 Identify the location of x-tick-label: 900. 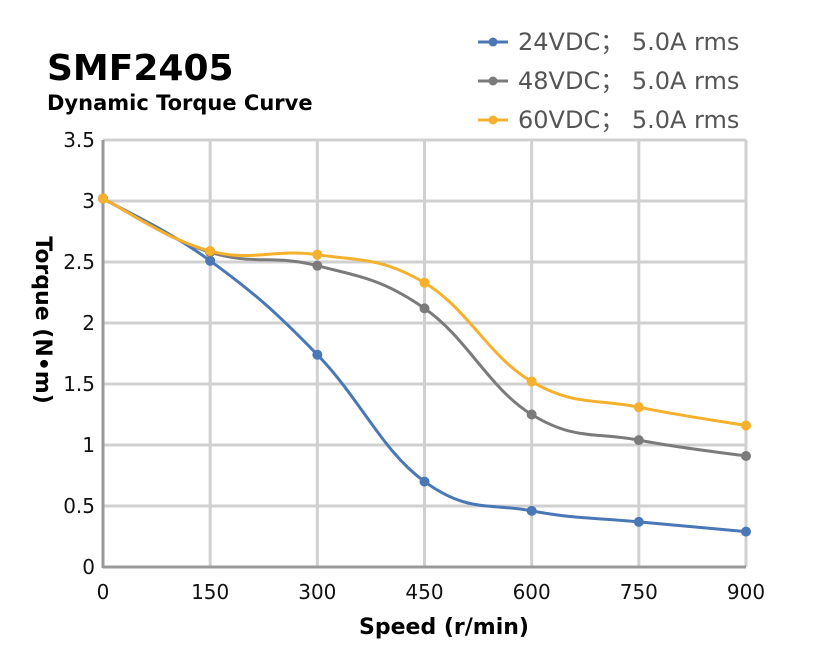
(746, 592).